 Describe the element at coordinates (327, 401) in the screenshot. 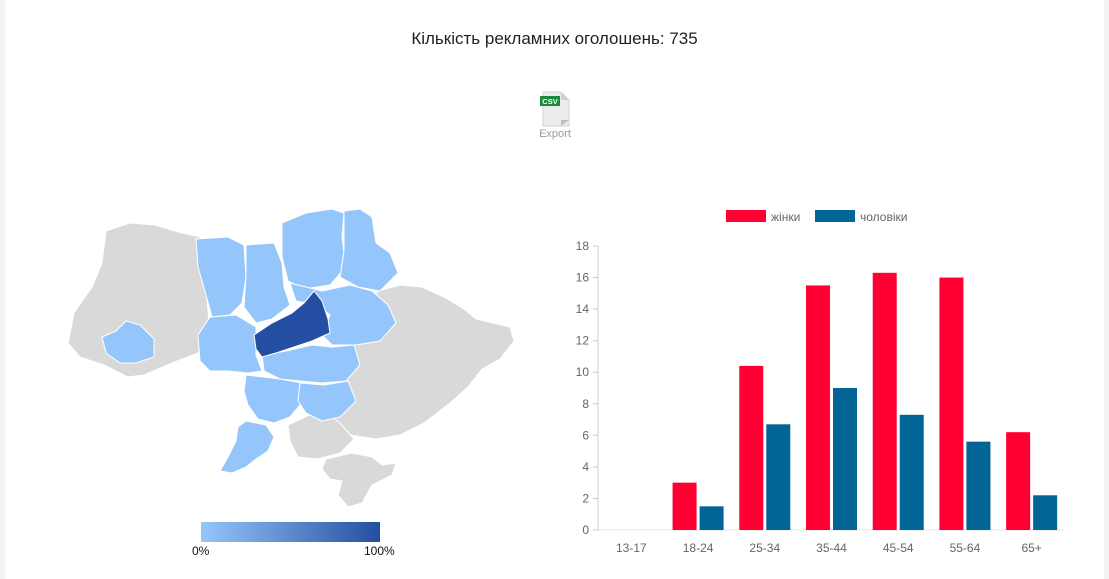

I see `map-region-dnipro` at that location.